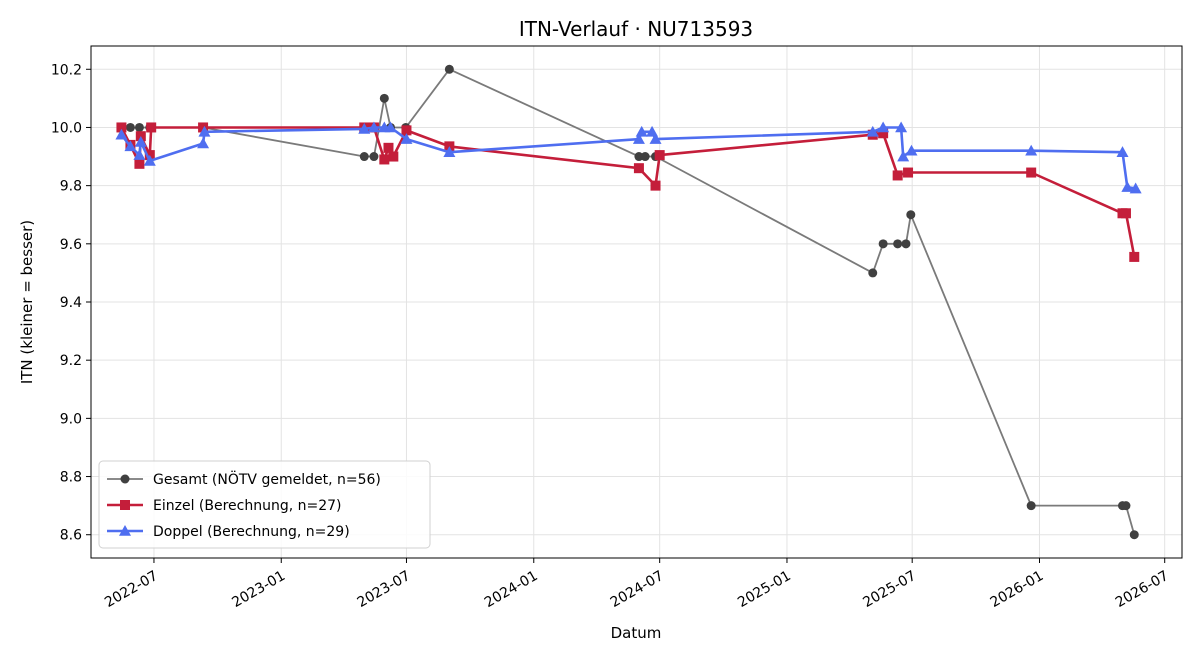 The image size is (1200, 660). I want to click on y-tick-label: 9.2, so click(71, 361).